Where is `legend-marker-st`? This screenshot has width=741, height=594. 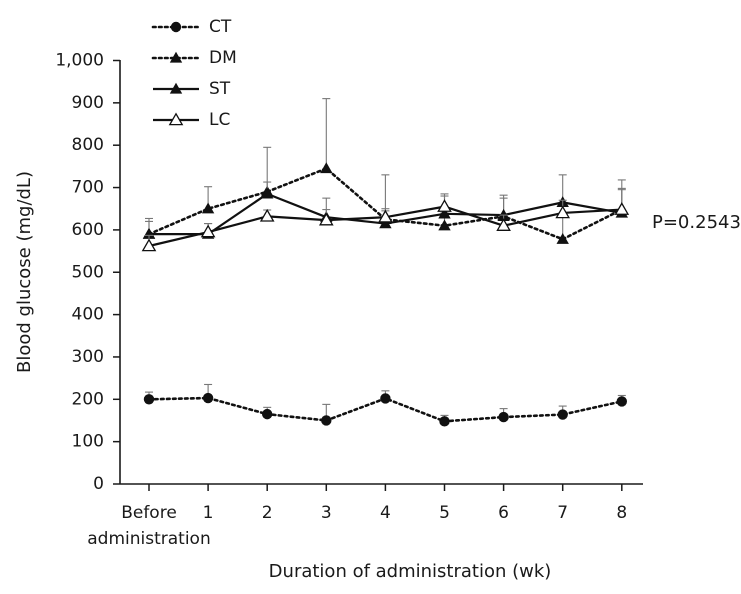 legend-marker-st is located at coordinates (176, 88).